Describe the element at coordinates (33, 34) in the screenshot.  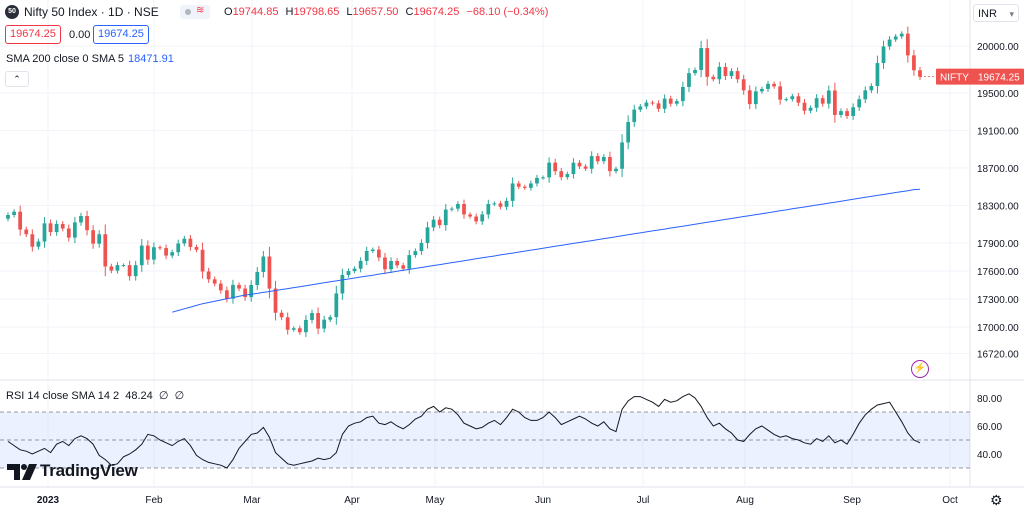
I see `sell-button: 19674.25` at that location.